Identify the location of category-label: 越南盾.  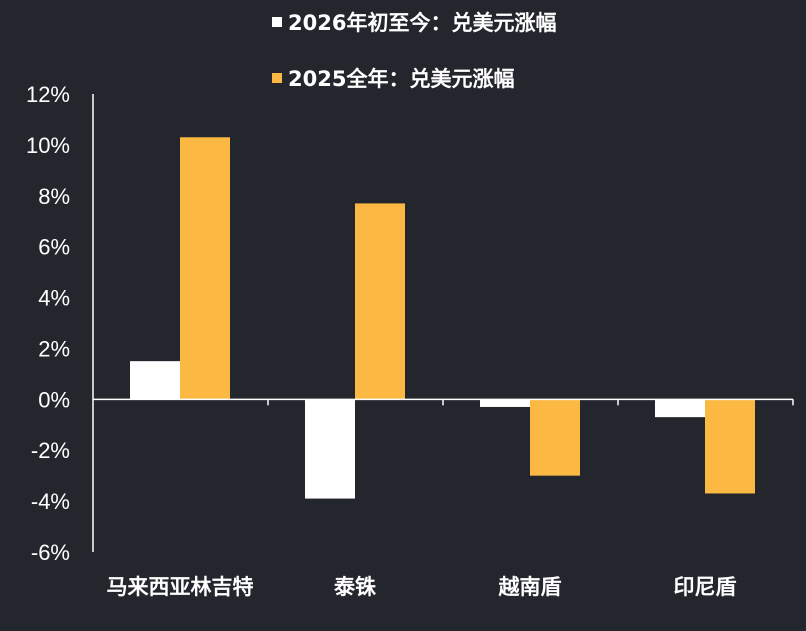
(530, 587).